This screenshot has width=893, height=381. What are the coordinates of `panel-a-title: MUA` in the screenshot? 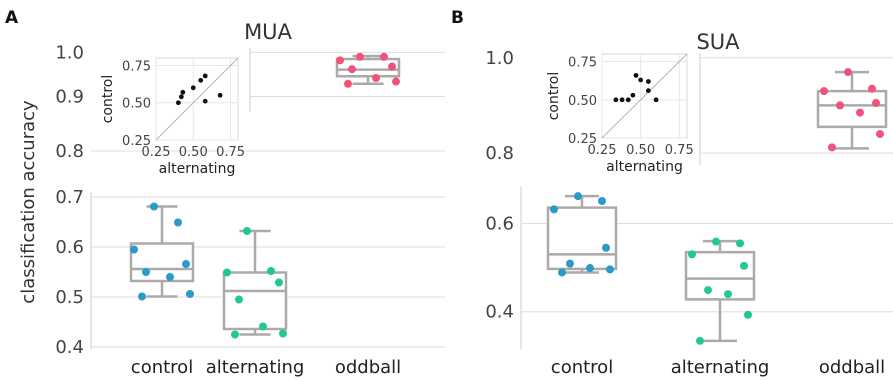 It's located at (268, 32).